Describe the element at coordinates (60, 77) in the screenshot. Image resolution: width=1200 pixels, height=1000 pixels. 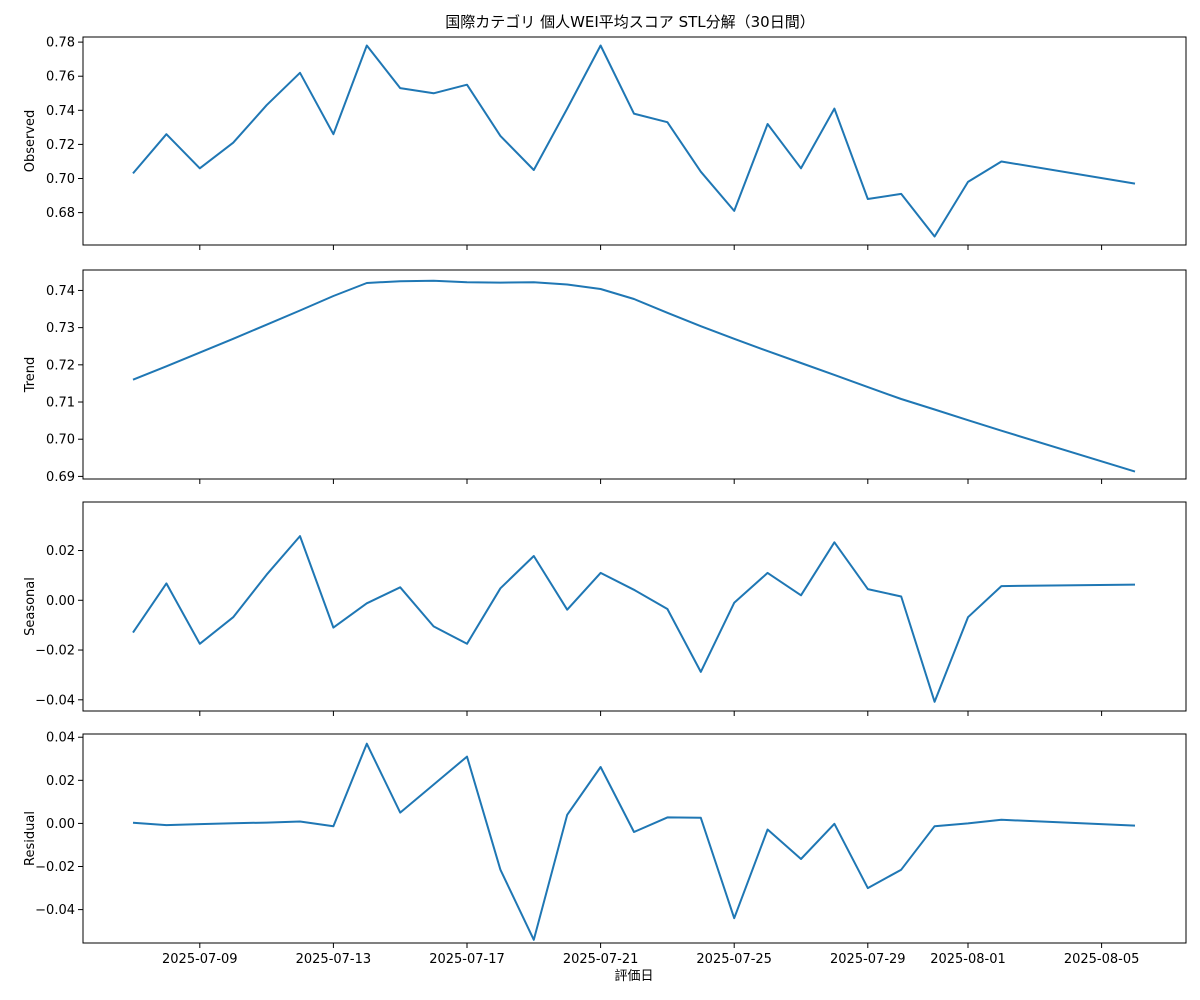
I see `y-tick-label: 0.76` at that location.